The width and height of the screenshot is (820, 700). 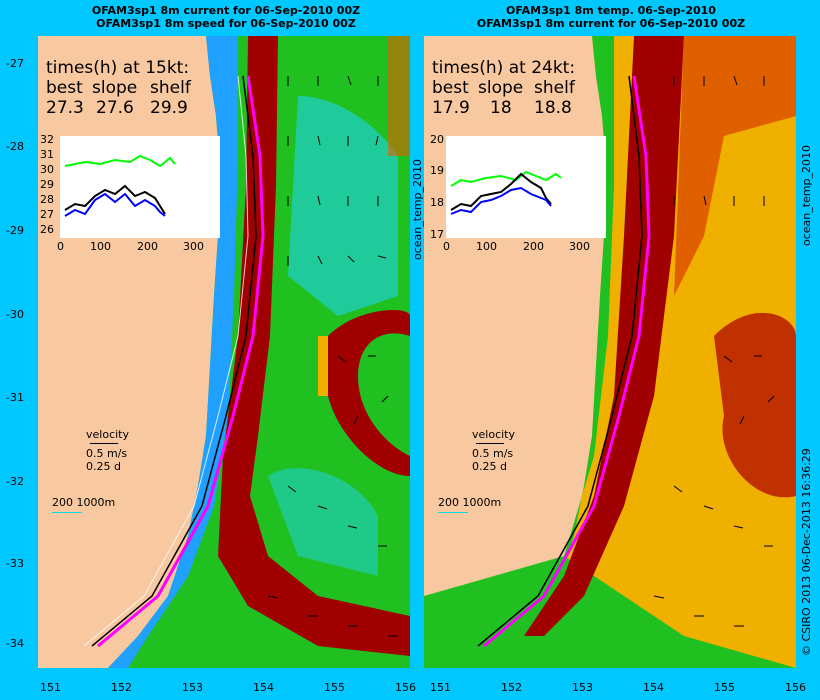 I want to click on right-inset-svg, so click(x=506, y=192).